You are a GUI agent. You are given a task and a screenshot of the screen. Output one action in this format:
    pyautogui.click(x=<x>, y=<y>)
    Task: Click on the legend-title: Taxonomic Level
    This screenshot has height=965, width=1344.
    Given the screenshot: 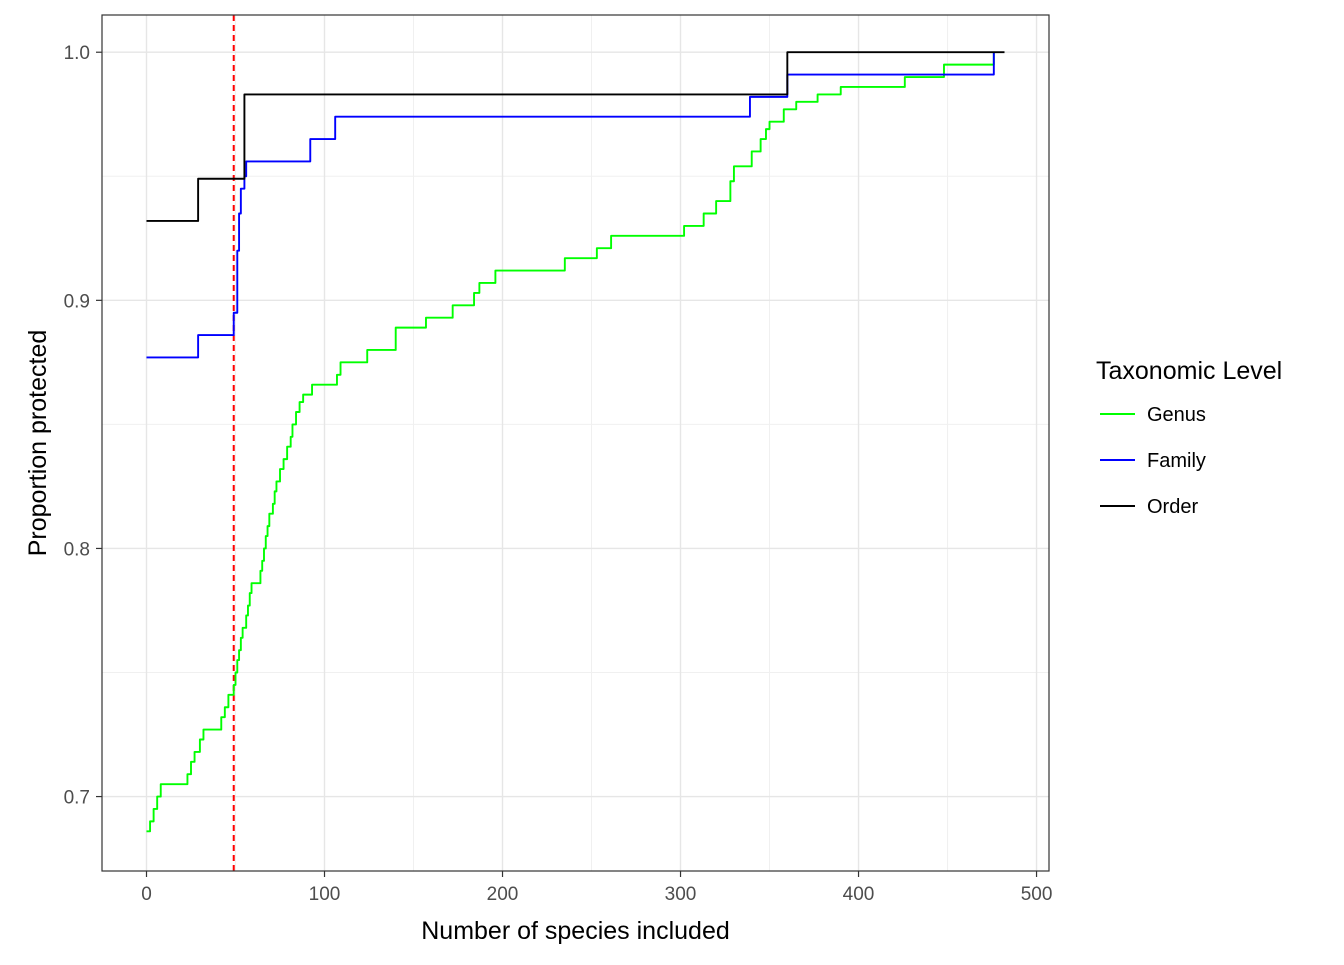 What is the action you would take?
    pyautogui.click(x=1189, y=371)
    